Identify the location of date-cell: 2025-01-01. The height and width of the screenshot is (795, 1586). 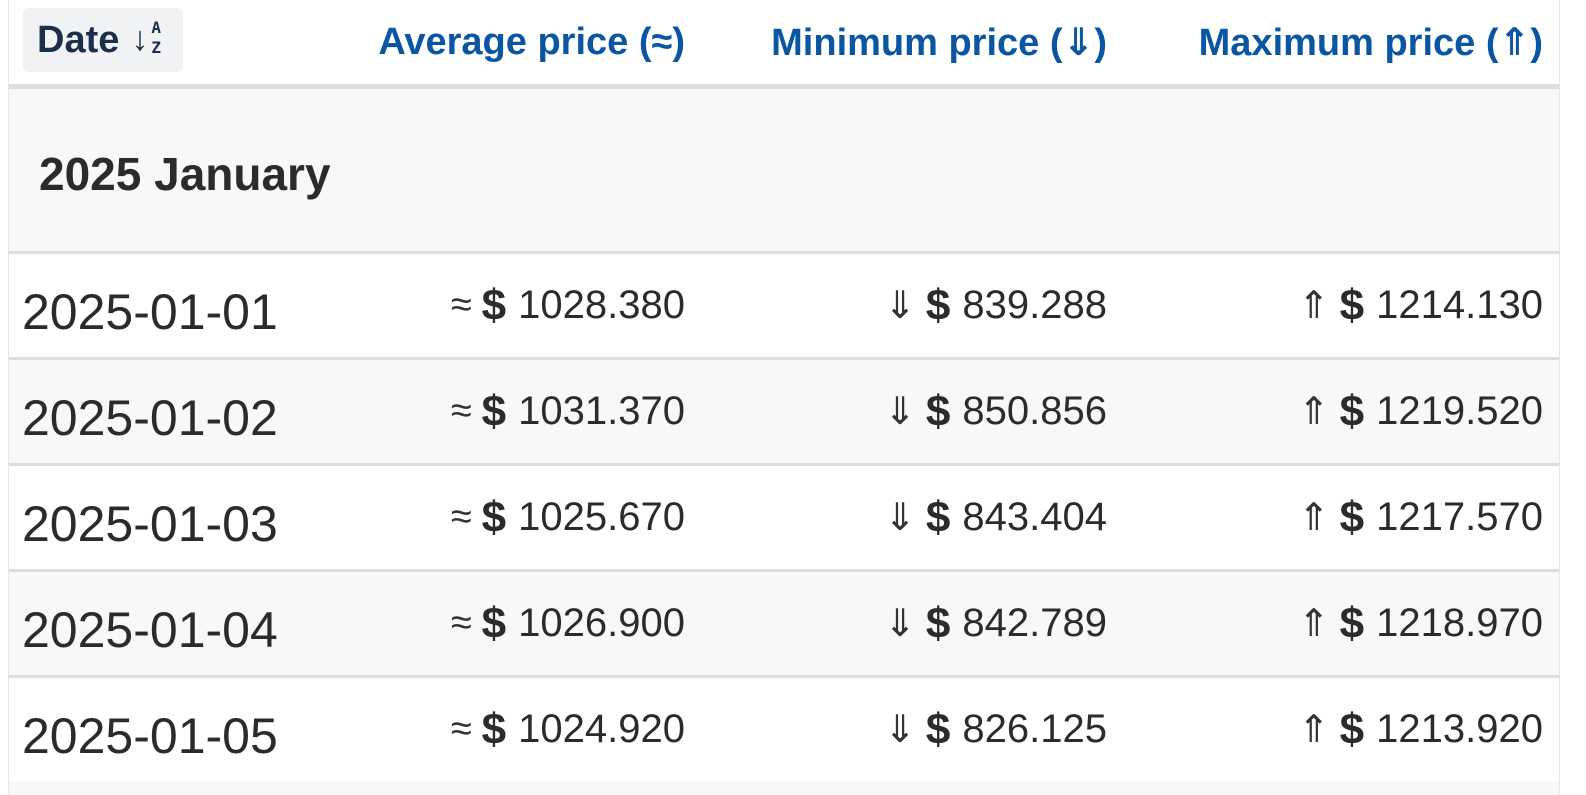
(150, 308).